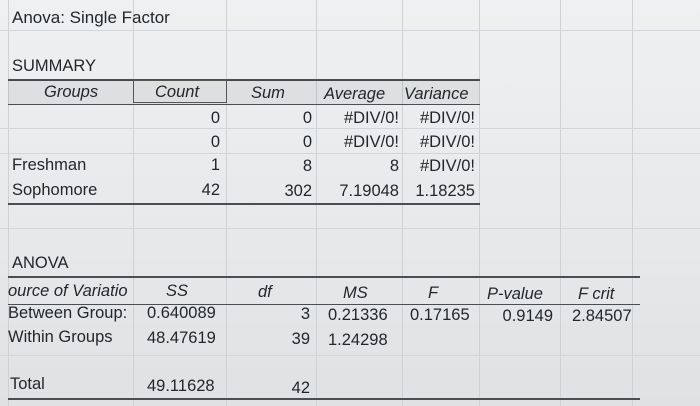  What do you see at coordinates (300, 388) in the screenshot?
I see `total-df-value: 42` at bounding box center [300, 388].